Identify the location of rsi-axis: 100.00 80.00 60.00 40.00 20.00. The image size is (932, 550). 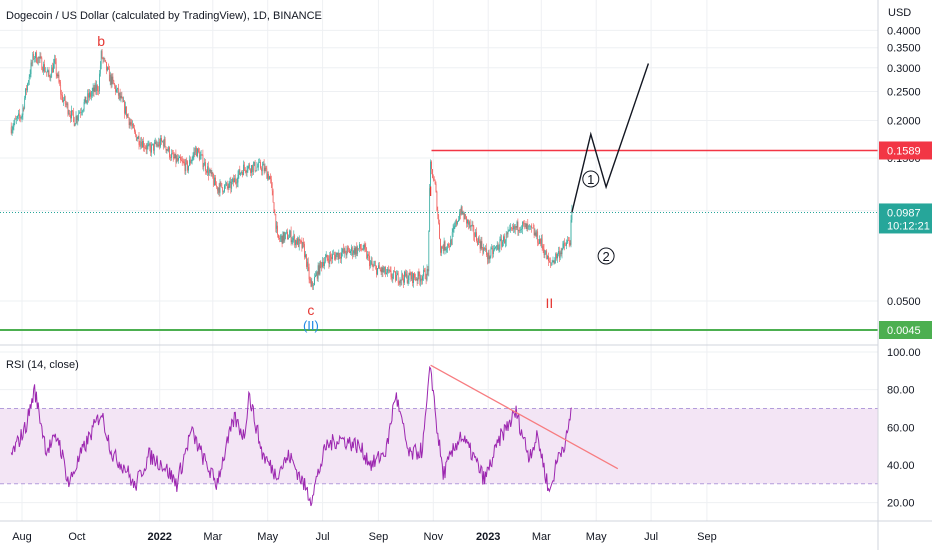
(904, 428).